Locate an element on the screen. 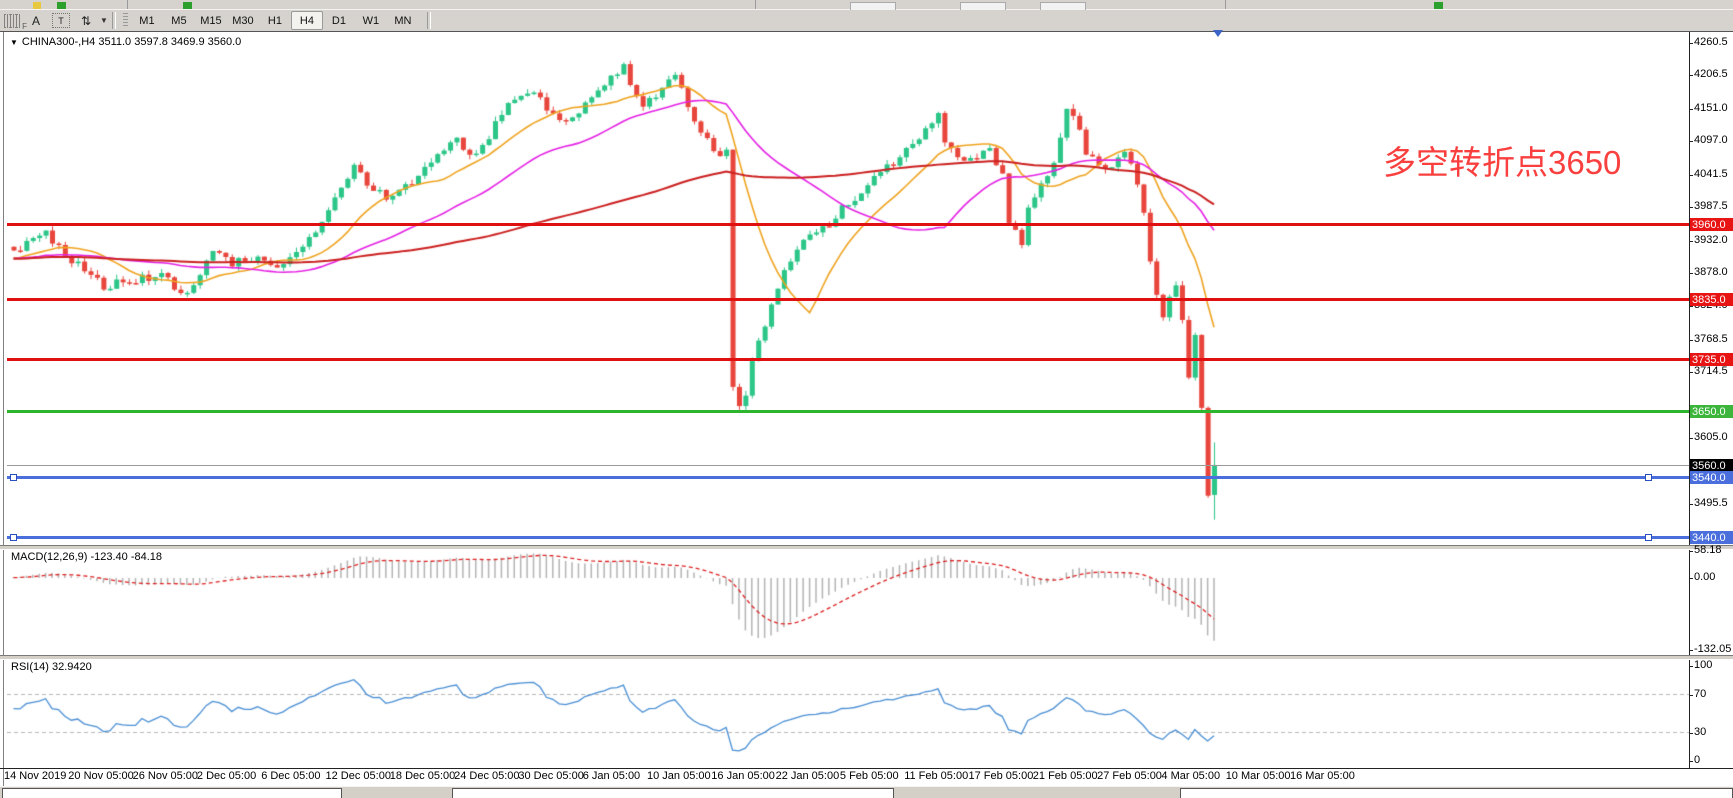 Image resolution: width=1733 pixels, height=798 pixels. price-axis-label: 4097.0 is located at coordinates (1711, 140).